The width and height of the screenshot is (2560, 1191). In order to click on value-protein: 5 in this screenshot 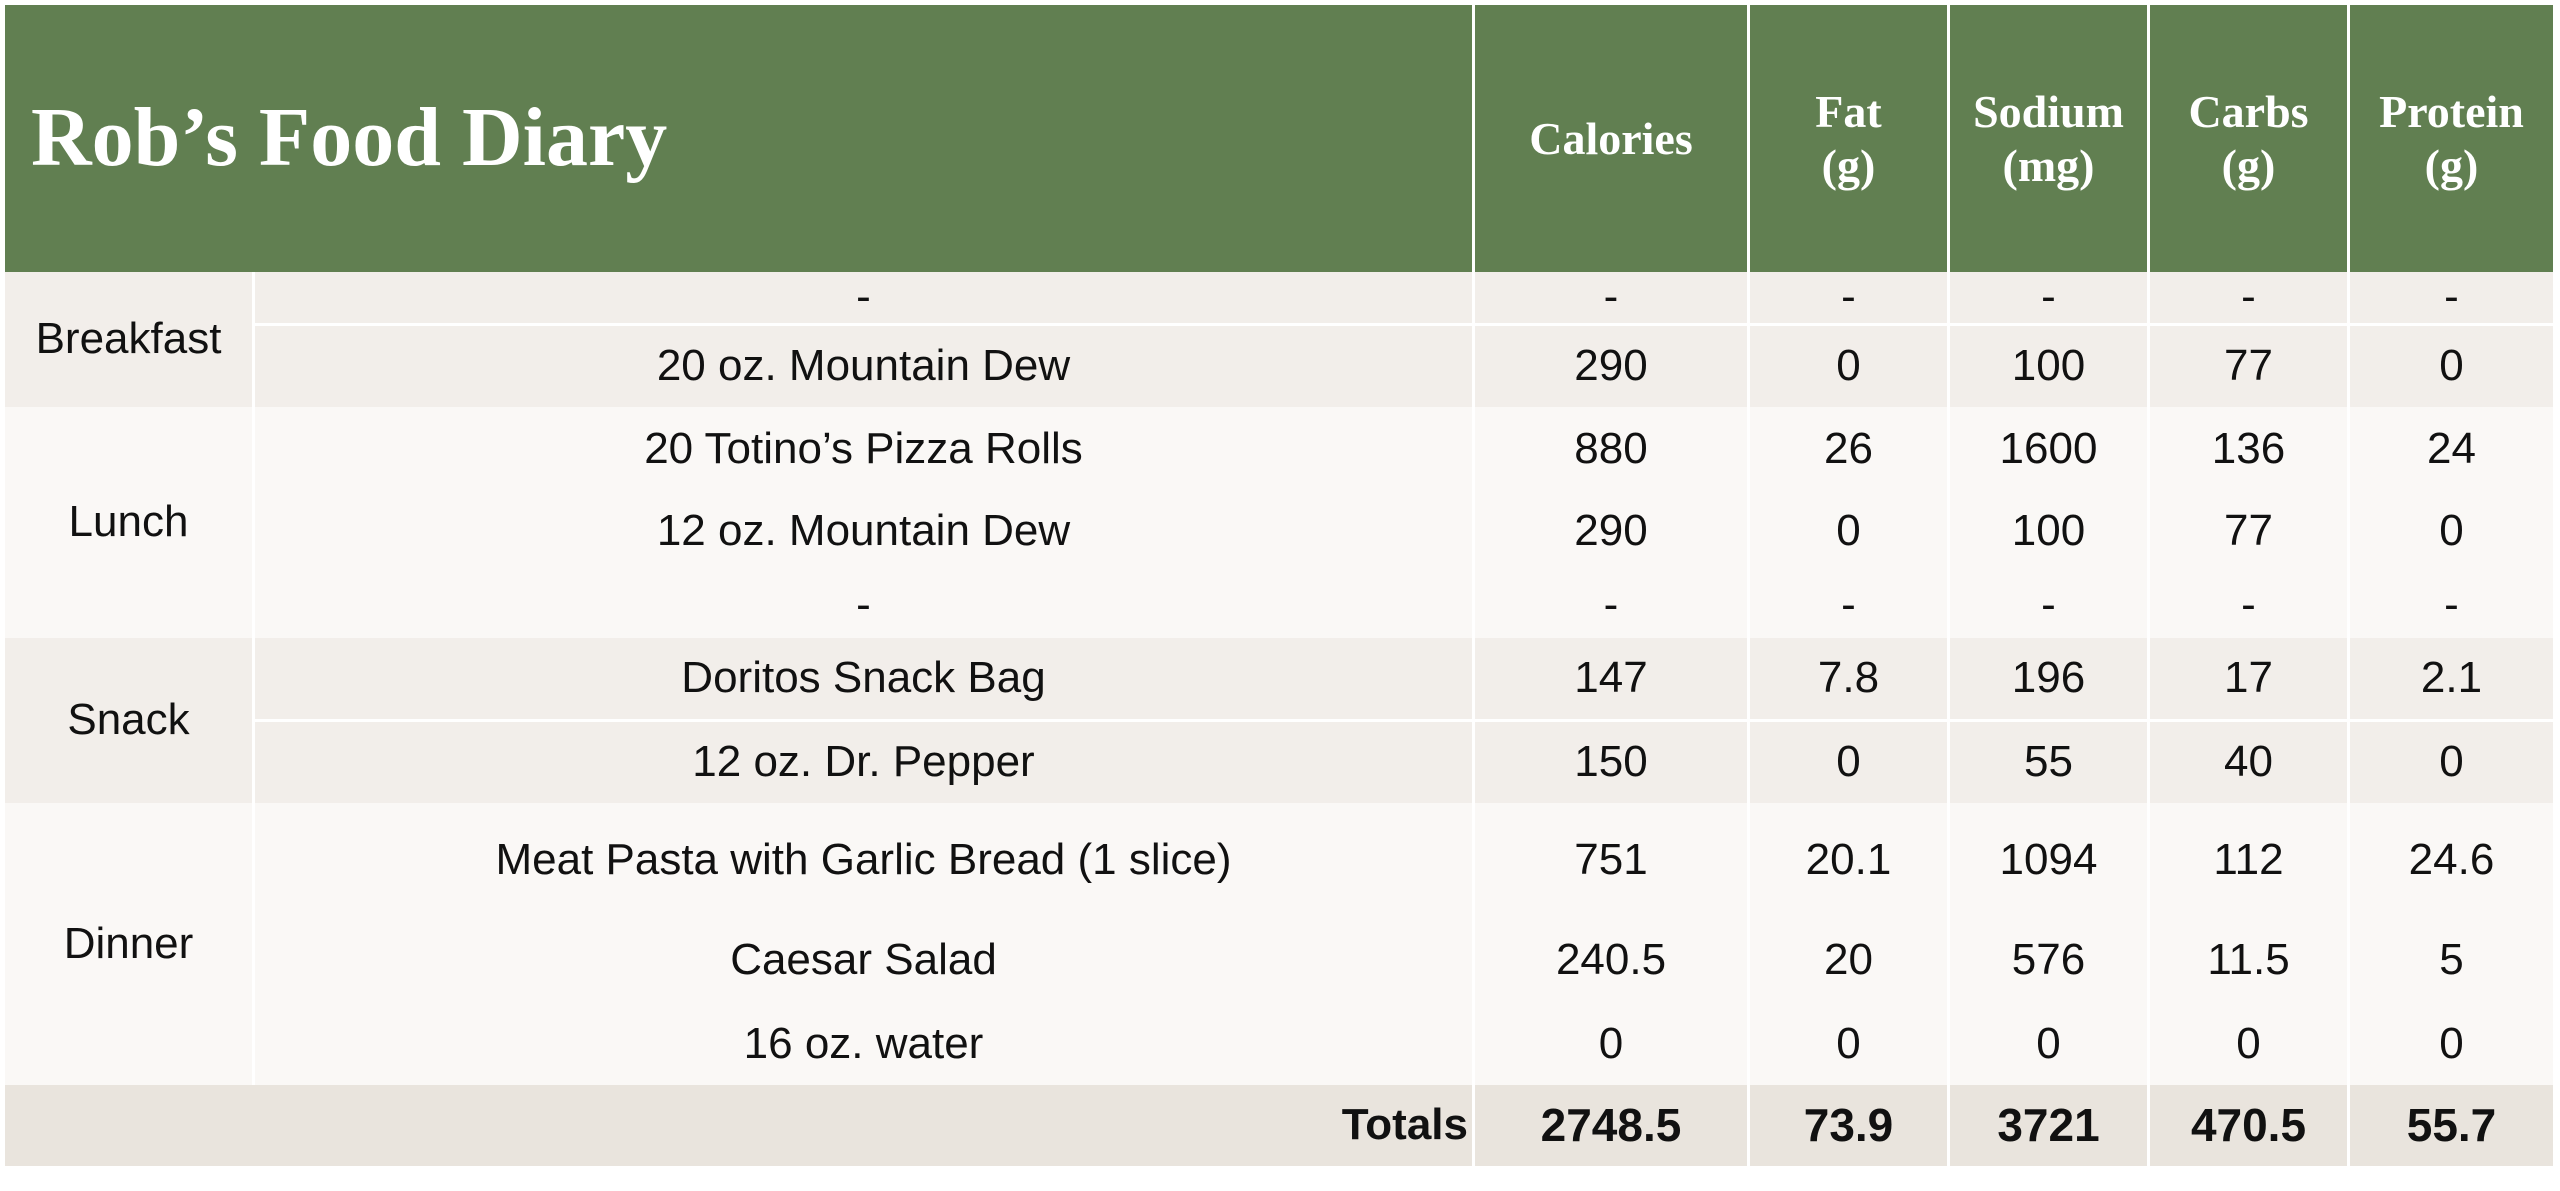, I will do `click(2451, 960)`.